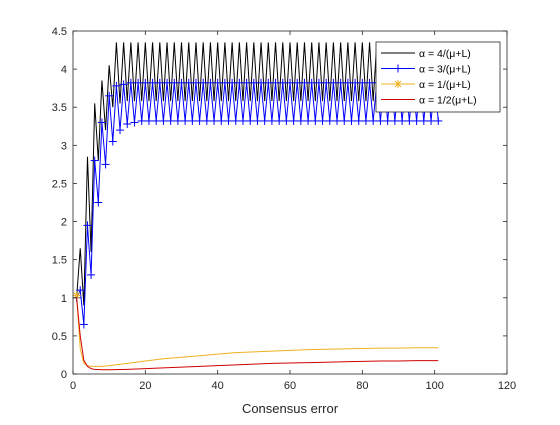  Describe the element at coordinates (445, 85) in the screenshot. I see `legend-label: α = 1/(μ+L)` at that location.